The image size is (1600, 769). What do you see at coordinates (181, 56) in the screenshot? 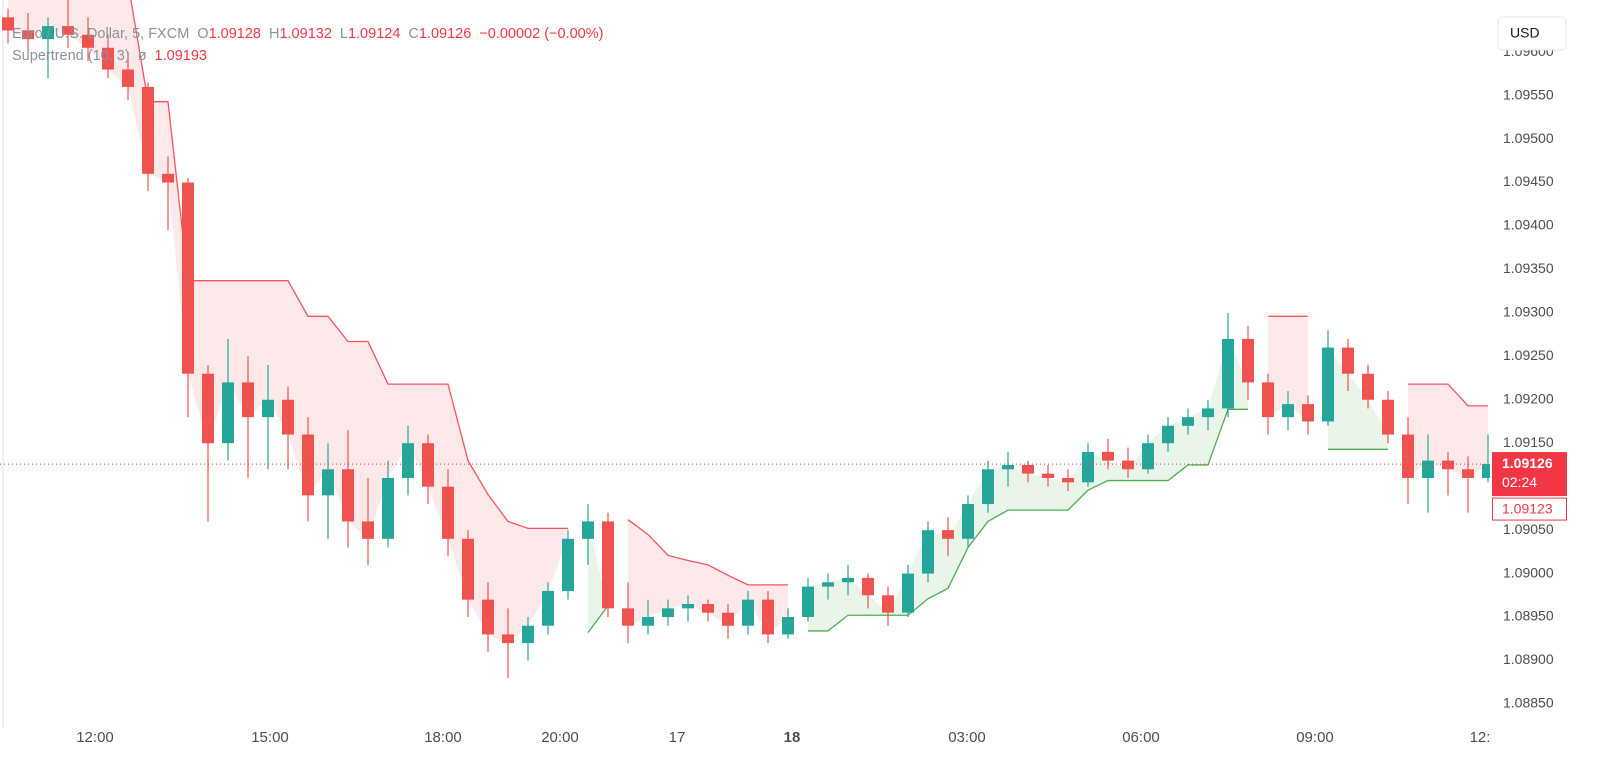
I see `indicator-value: 1.09193` at bounding box center [181, 56].